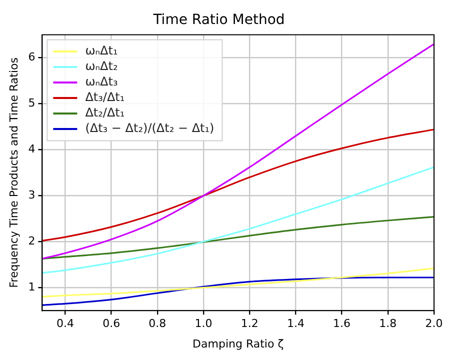 Image resolution: width=474 pixels, height=355 pixels. Describe the element at coordinates (32, 57) in the screenshot. I see `y-tick-label: 6` at that location.